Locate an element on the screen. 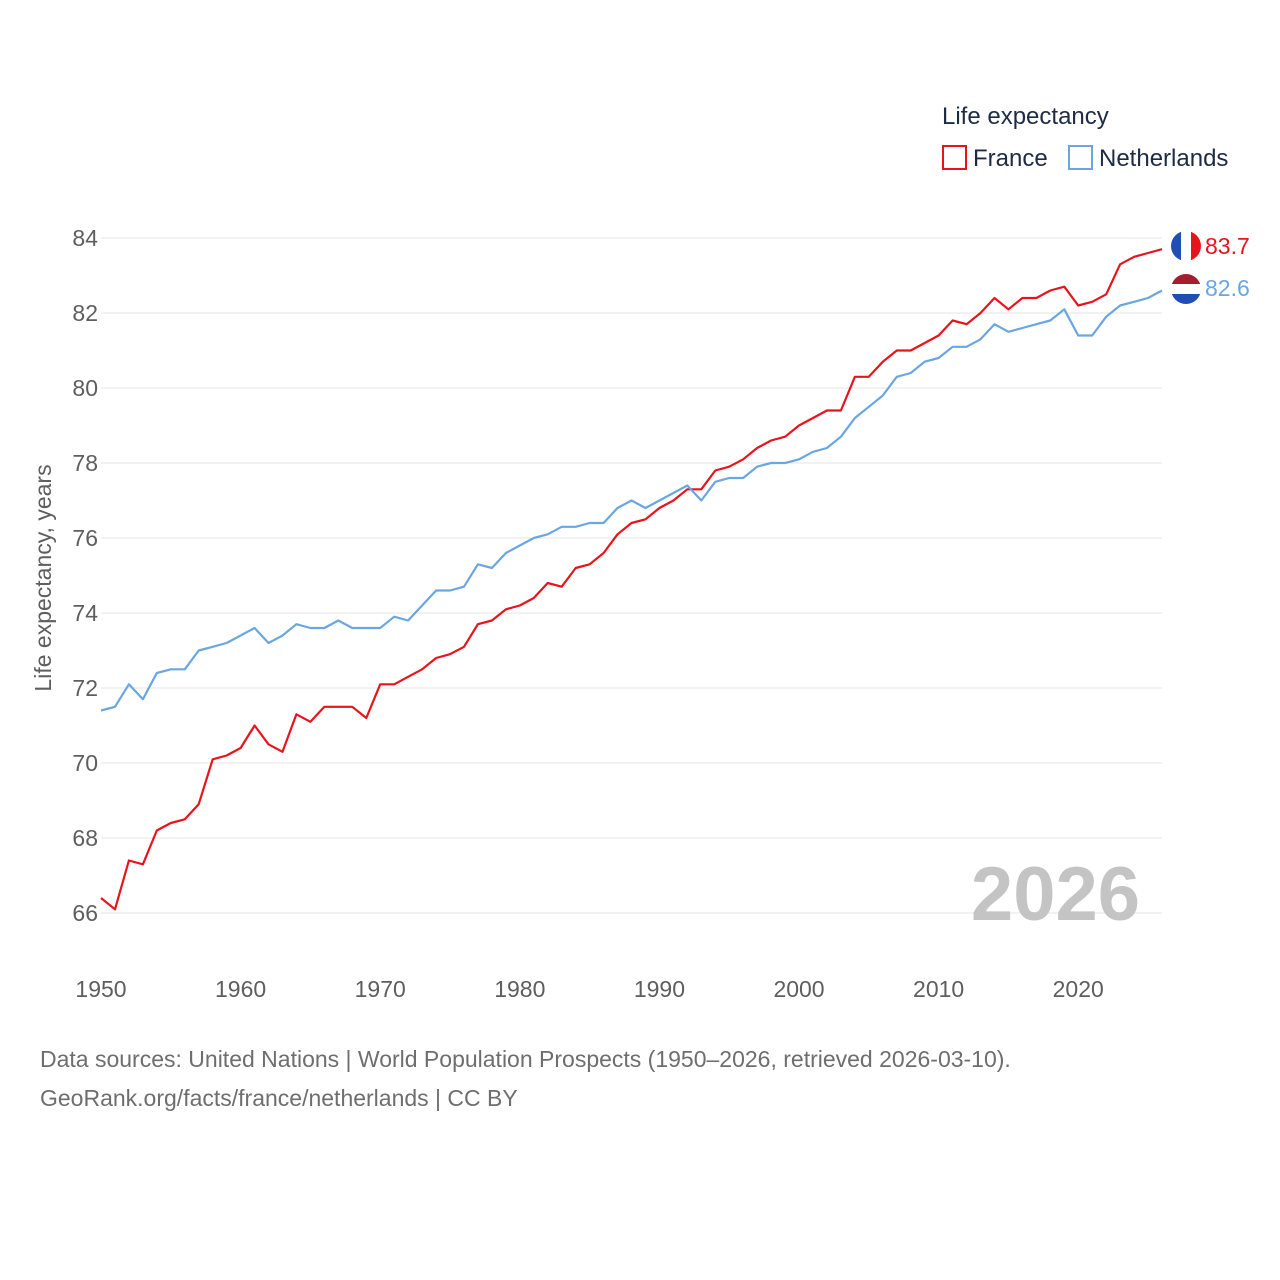  x-tick-label: 2000 is located at coordinates (798, 989).